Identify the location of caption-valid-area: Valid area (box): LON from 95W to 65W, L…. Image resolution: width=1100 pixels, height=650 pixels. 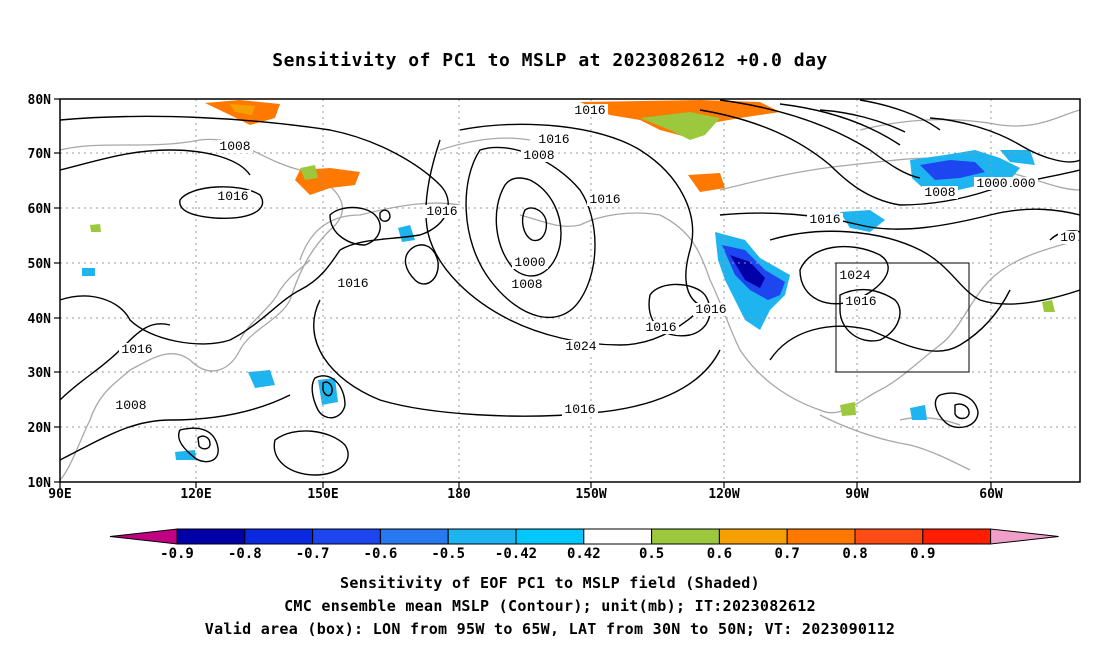
(550, 629).